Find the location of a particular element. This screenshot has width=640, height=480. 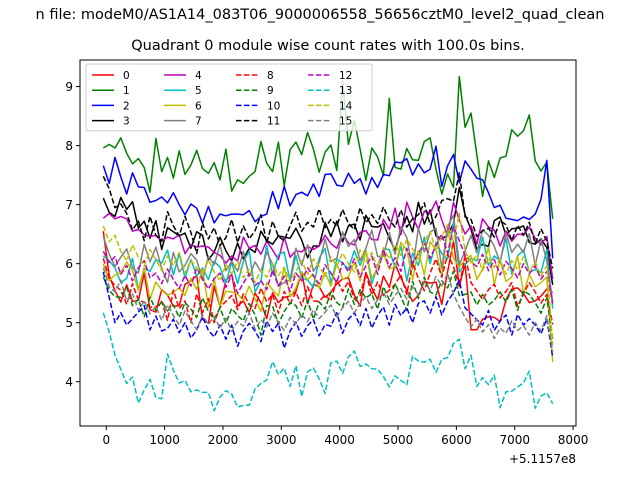

x-offset-label: +5.1157e8 is located at coordinates (542, 459).